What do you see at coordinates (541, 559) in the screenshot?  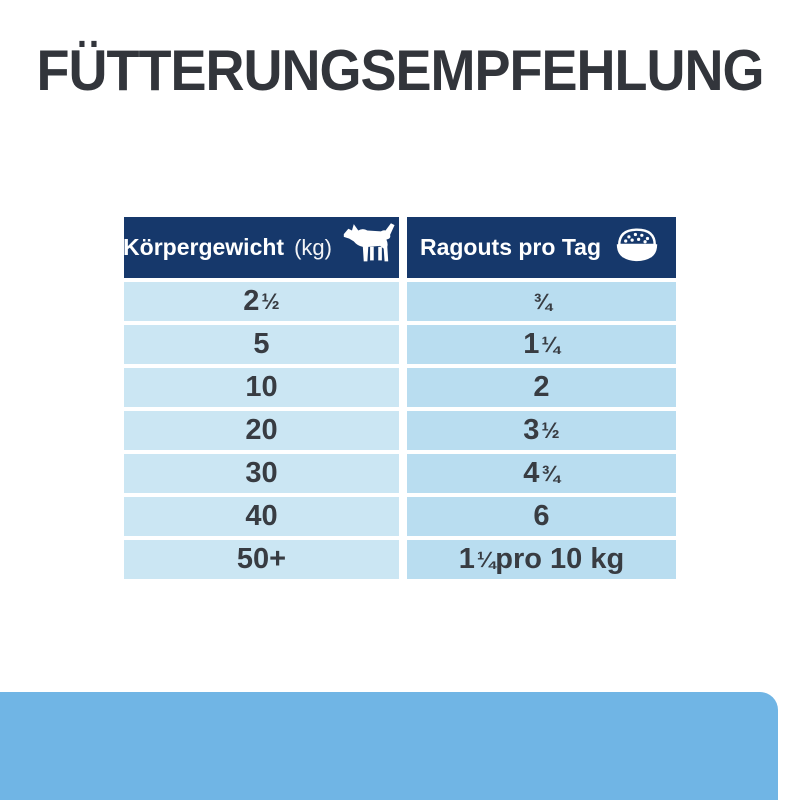 I see `ragouts-cell: 1 ¼ pro 10 kg` at bounding box center [541, 559].